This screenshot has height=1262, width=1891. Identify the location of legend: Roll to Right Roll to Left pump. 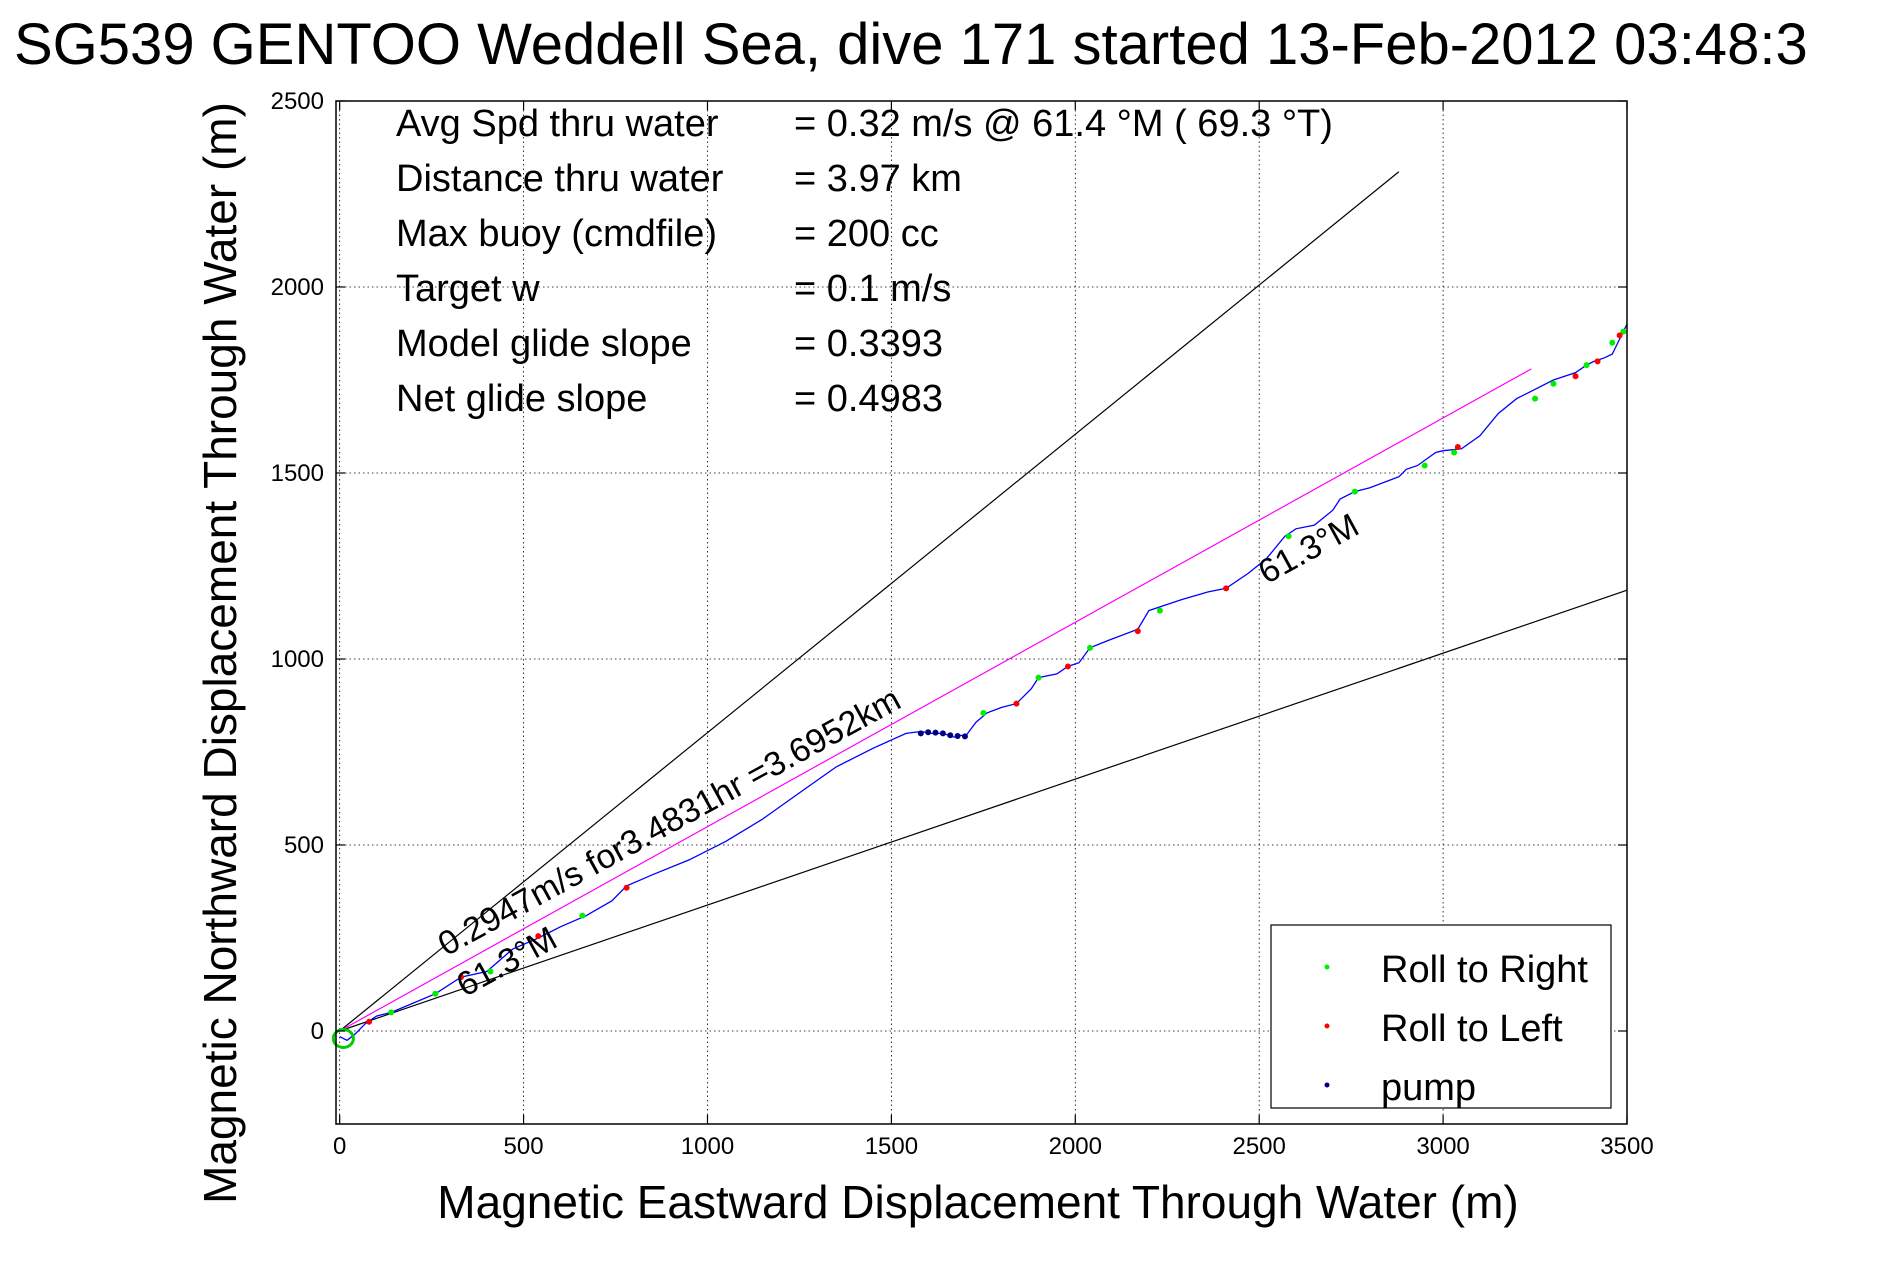
(1441, 1016).